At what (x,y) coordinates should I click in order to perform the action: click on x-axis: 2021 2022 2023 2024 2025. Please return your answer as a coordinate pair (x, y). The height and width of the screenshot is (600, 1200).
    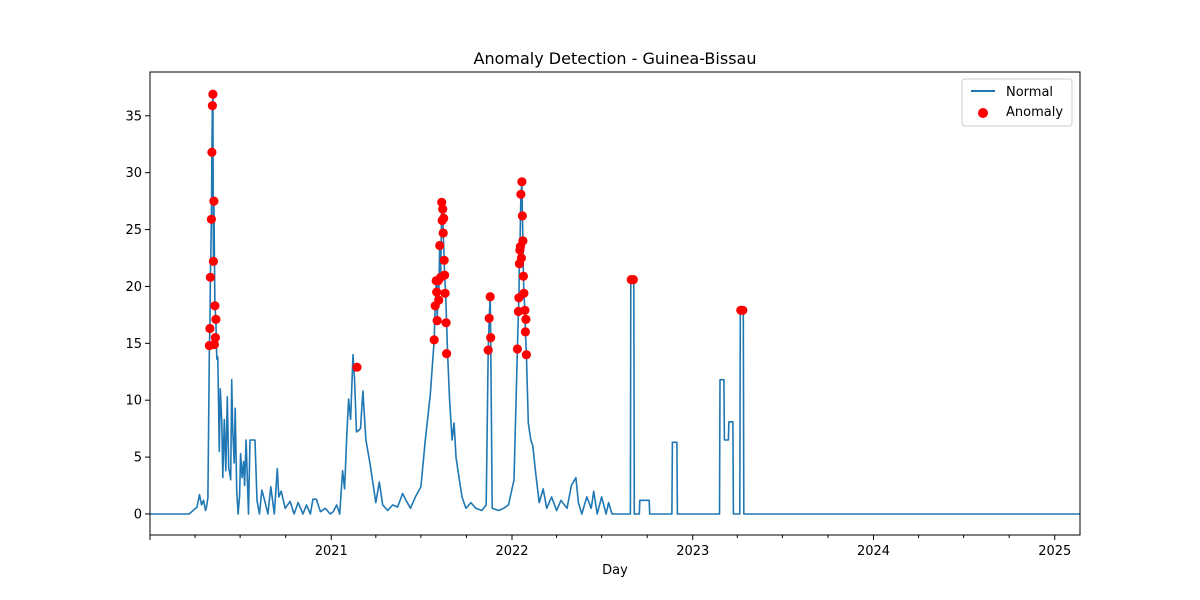
    Looking at the image, I should click on (610, 547).